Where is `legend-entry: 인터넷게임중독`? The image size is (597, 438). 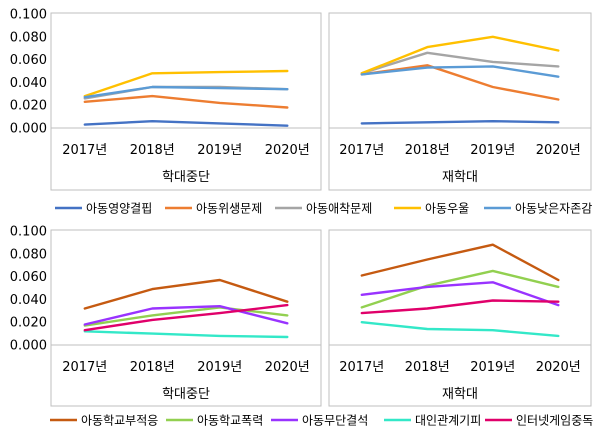 legend-entry: 인터넷게임중독 is located at coordinates (554, 421).